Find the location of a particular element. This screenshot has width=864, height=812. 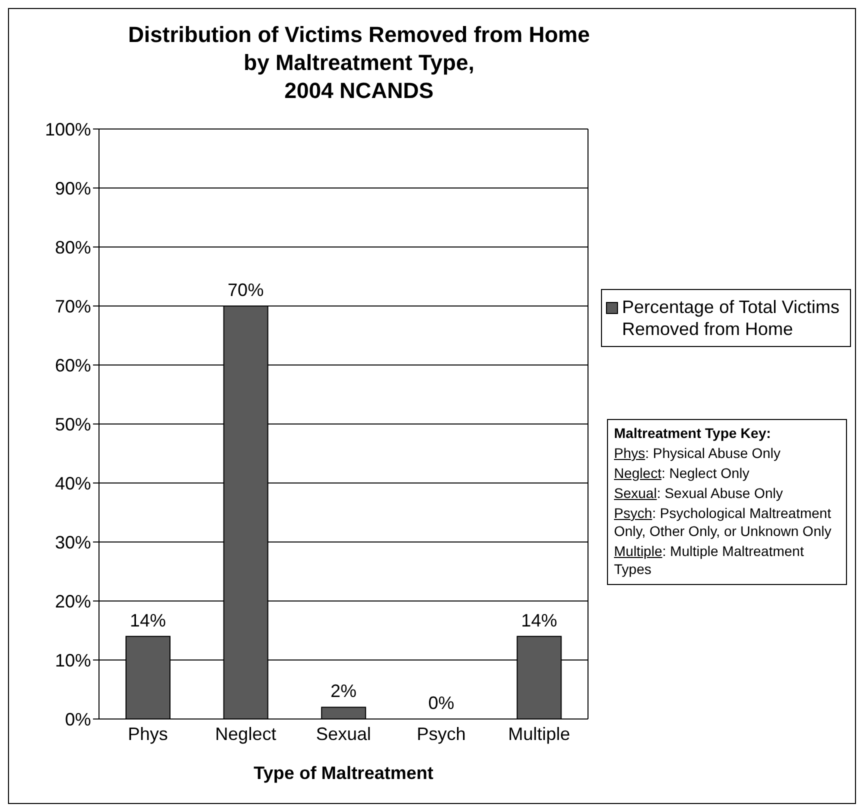

x-tick-label: Multiple is located at coordinates (539, 734).